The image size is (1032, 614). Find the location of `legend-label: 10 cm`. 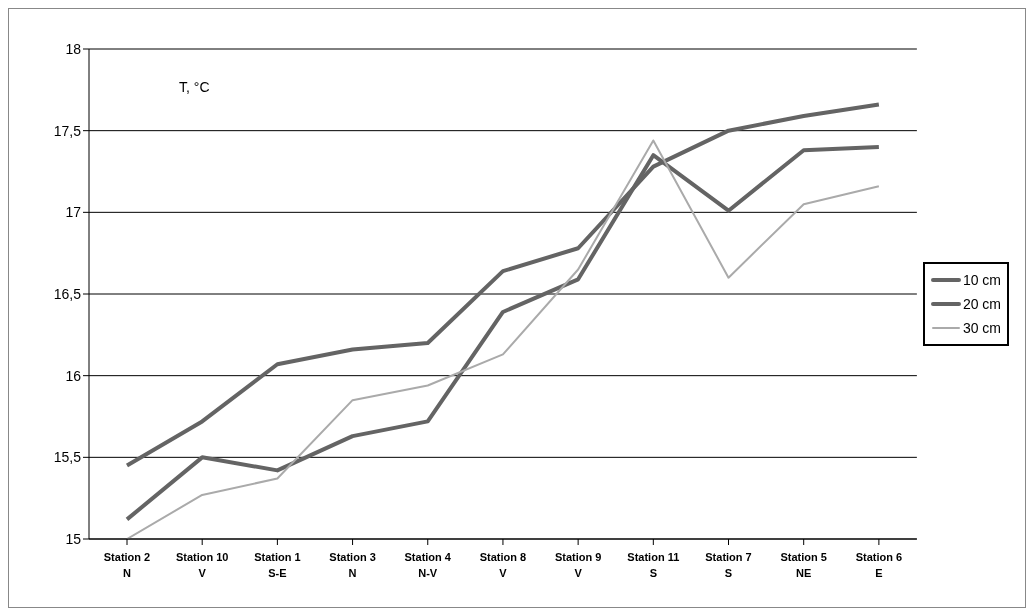

legend-label: 10 cm is located at coordinates (981, 280).